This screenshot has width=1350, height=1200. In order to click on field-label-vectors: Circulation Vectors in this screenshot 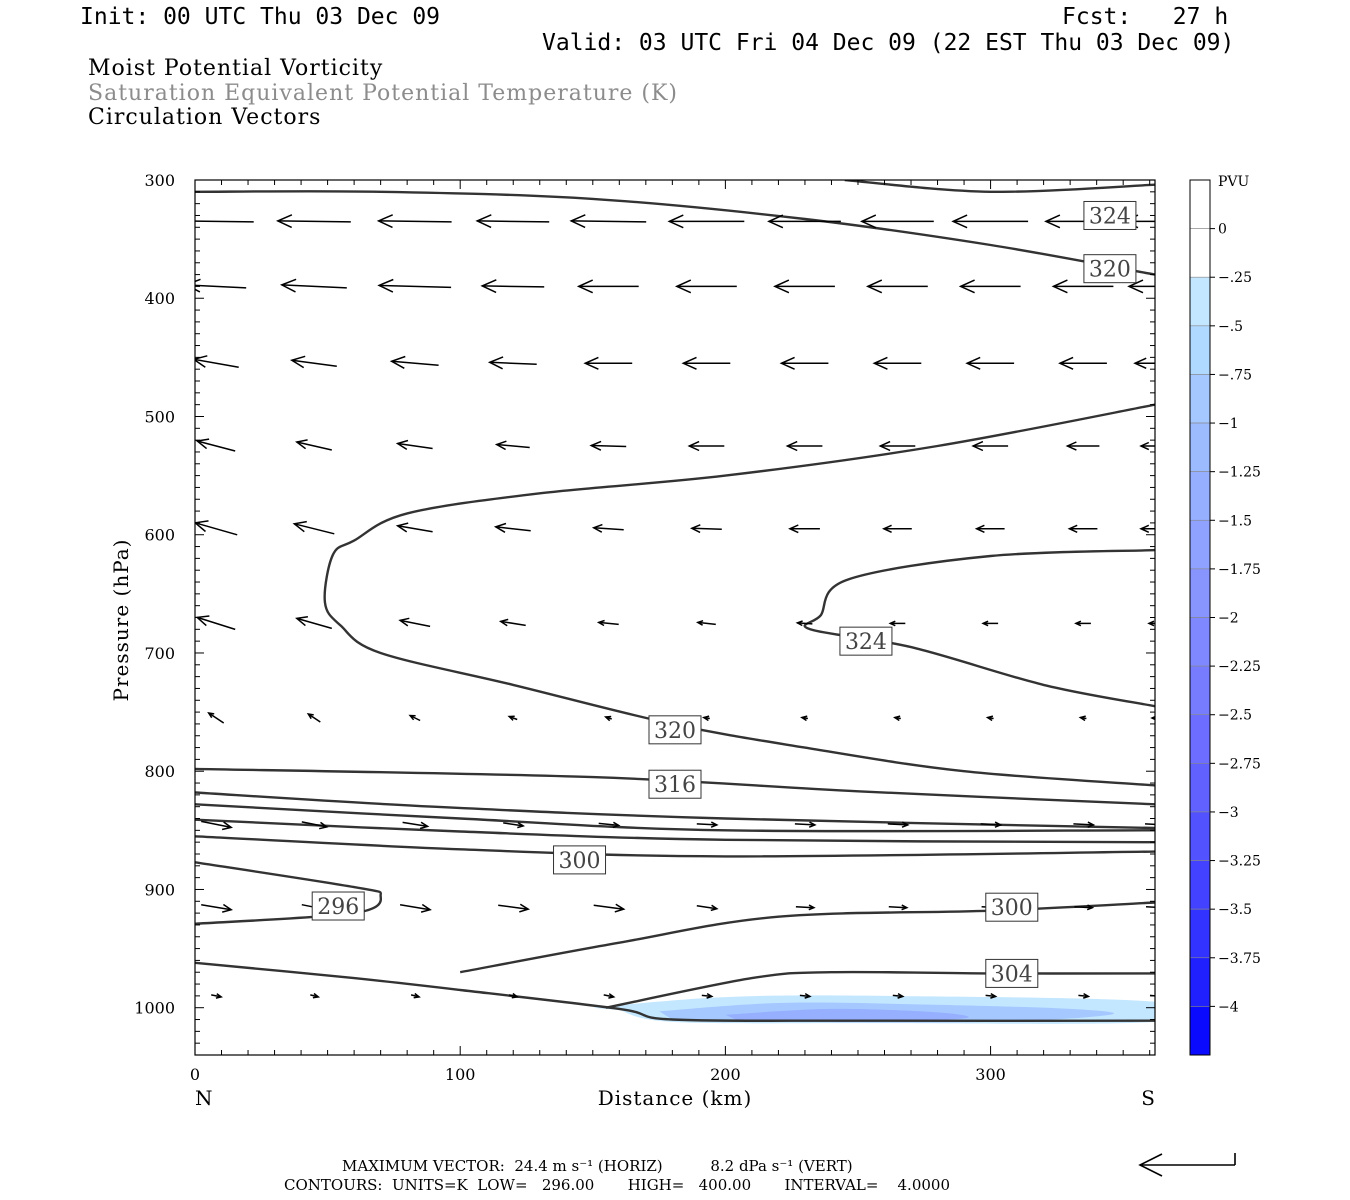, I will do `click(205, 117)`.